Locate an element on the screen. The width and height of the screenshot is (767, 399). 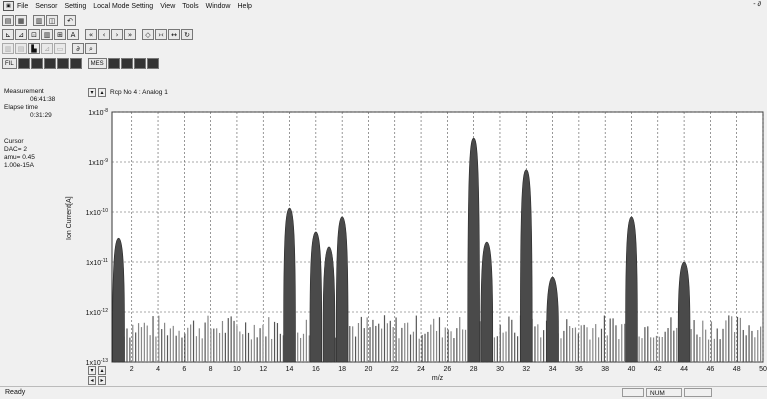
menu-window: Window is located at coordinates (218, 6).